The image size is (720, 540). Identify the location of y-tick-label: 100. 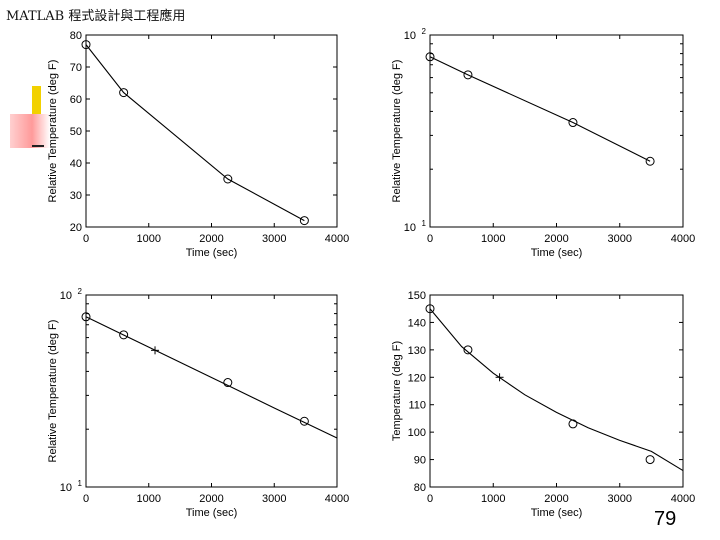
(417, 433).